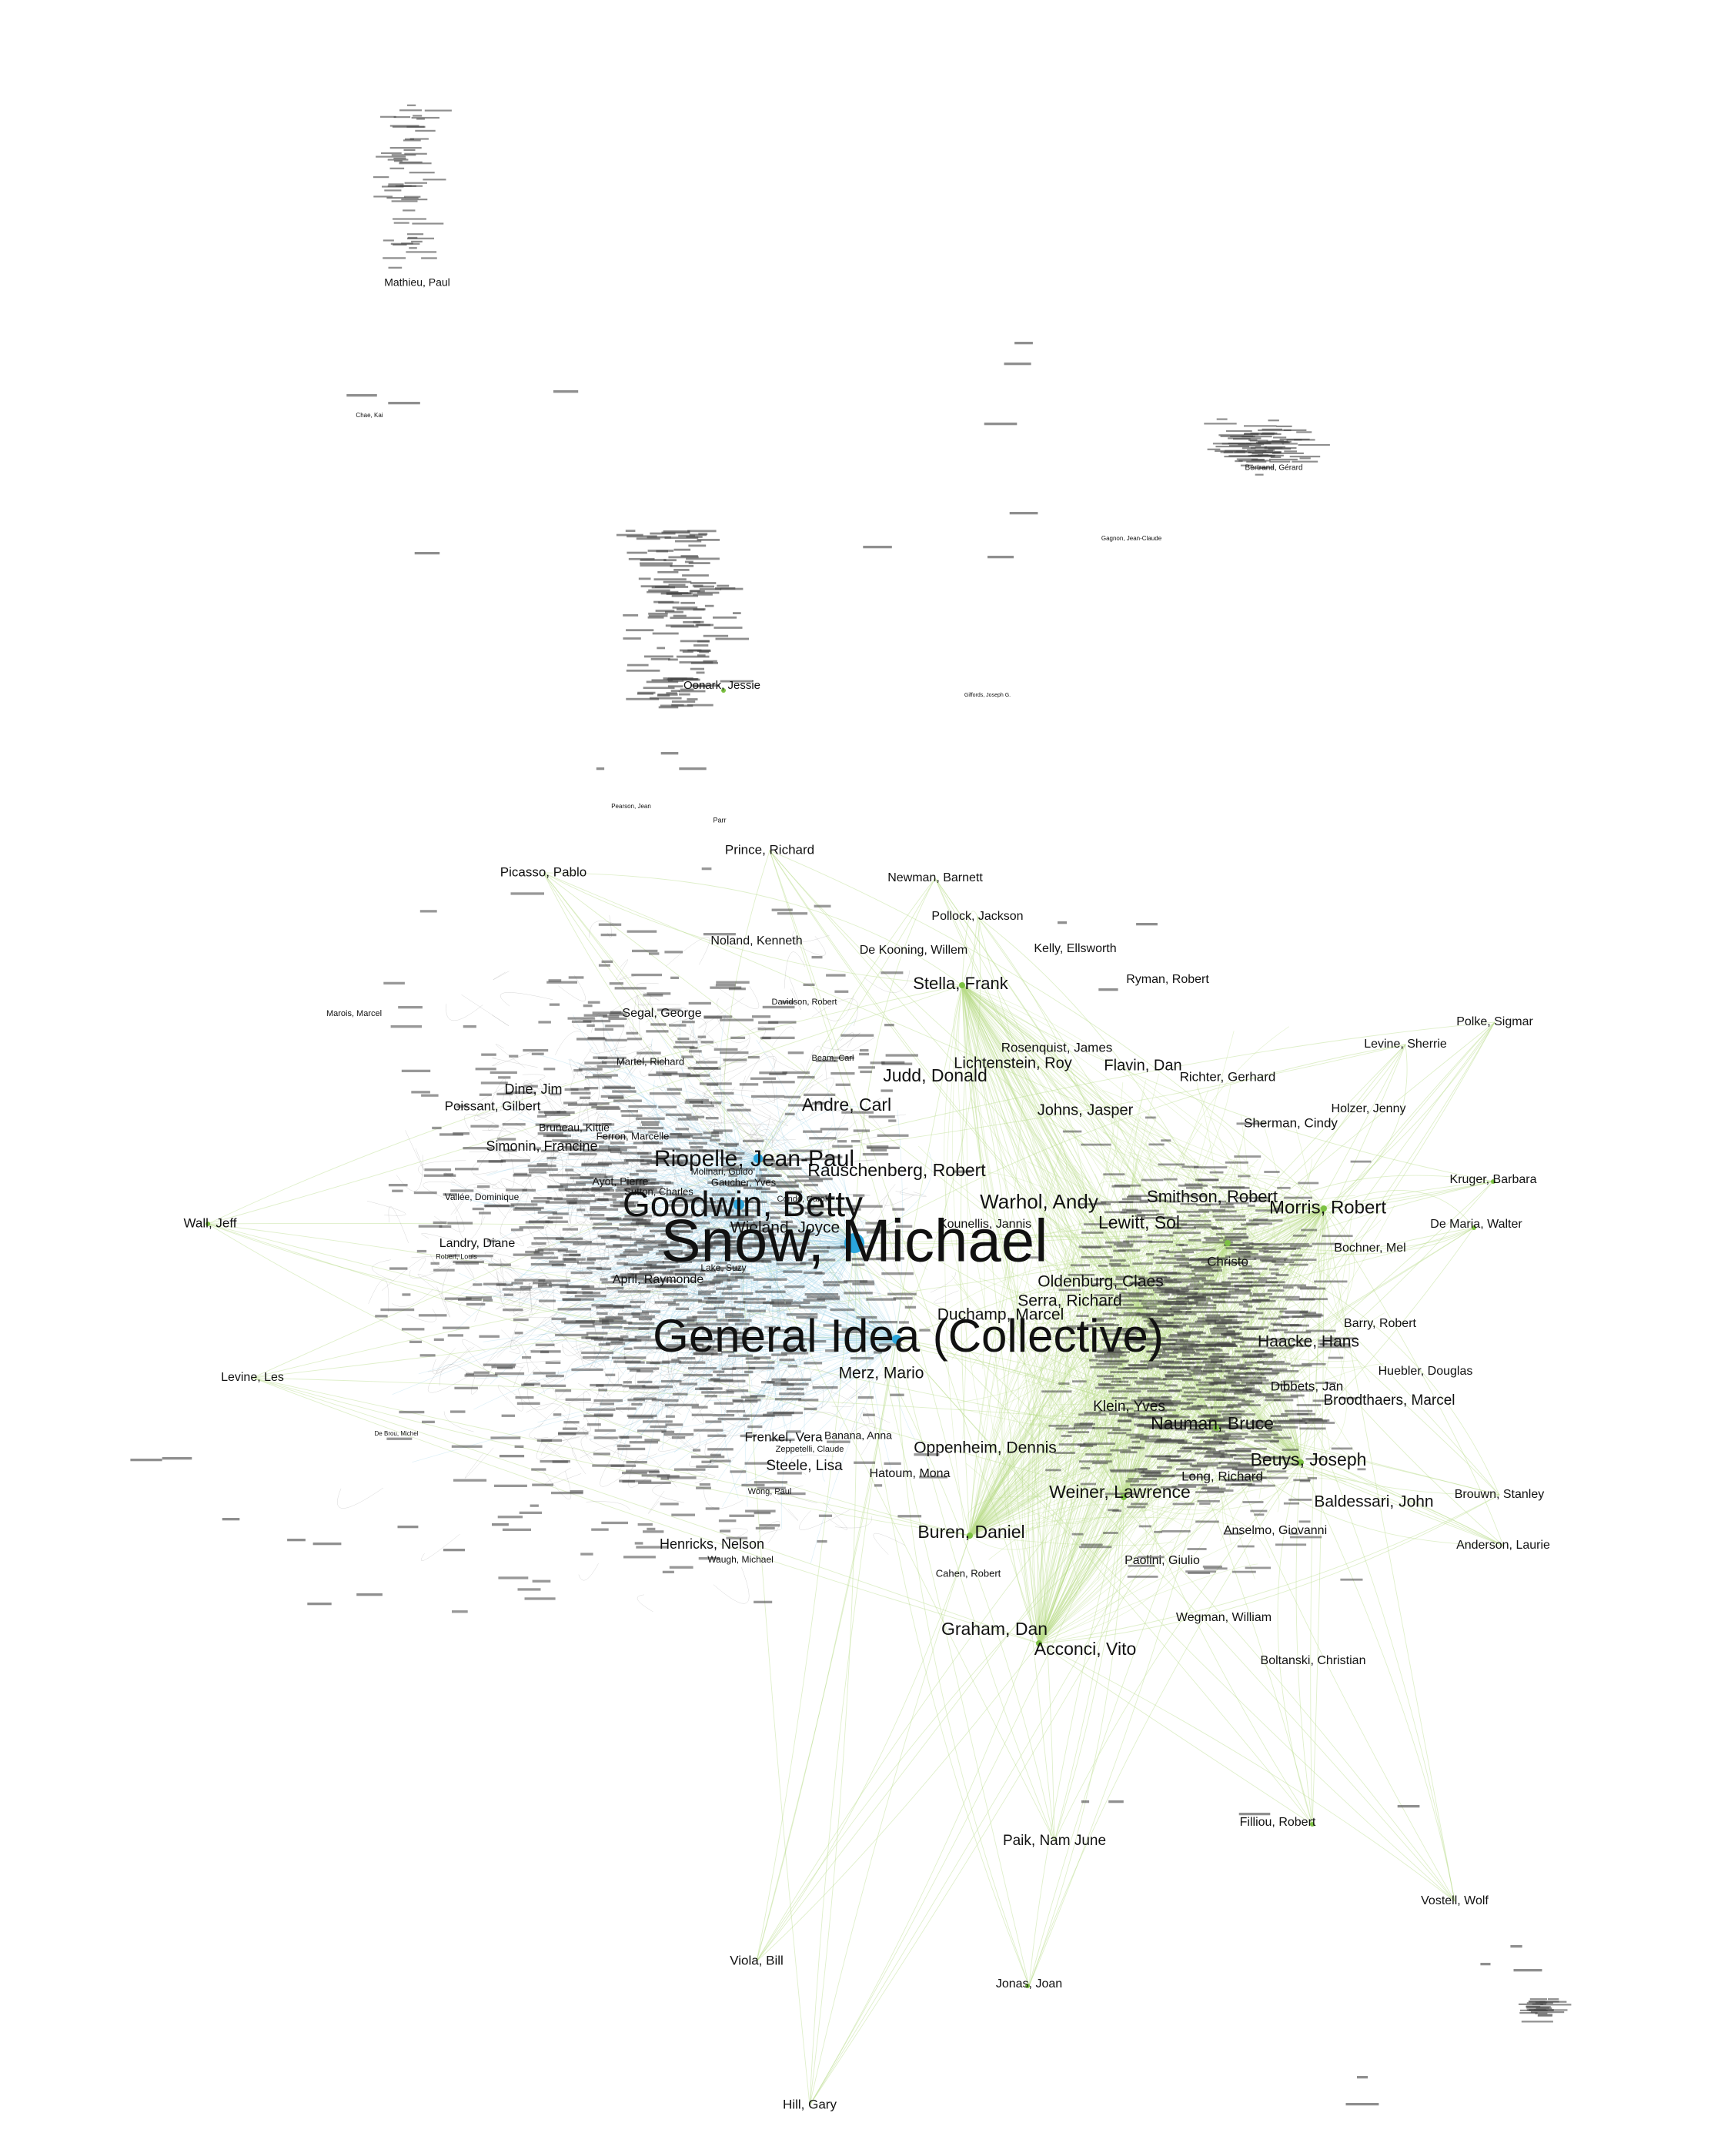 This screenshot has height=2156, width=1711. What do you see at coordinates (723, 1268) in the screenshot?
I see `label-lake: Lake, Suzy` at bounding box center [723, 1268].